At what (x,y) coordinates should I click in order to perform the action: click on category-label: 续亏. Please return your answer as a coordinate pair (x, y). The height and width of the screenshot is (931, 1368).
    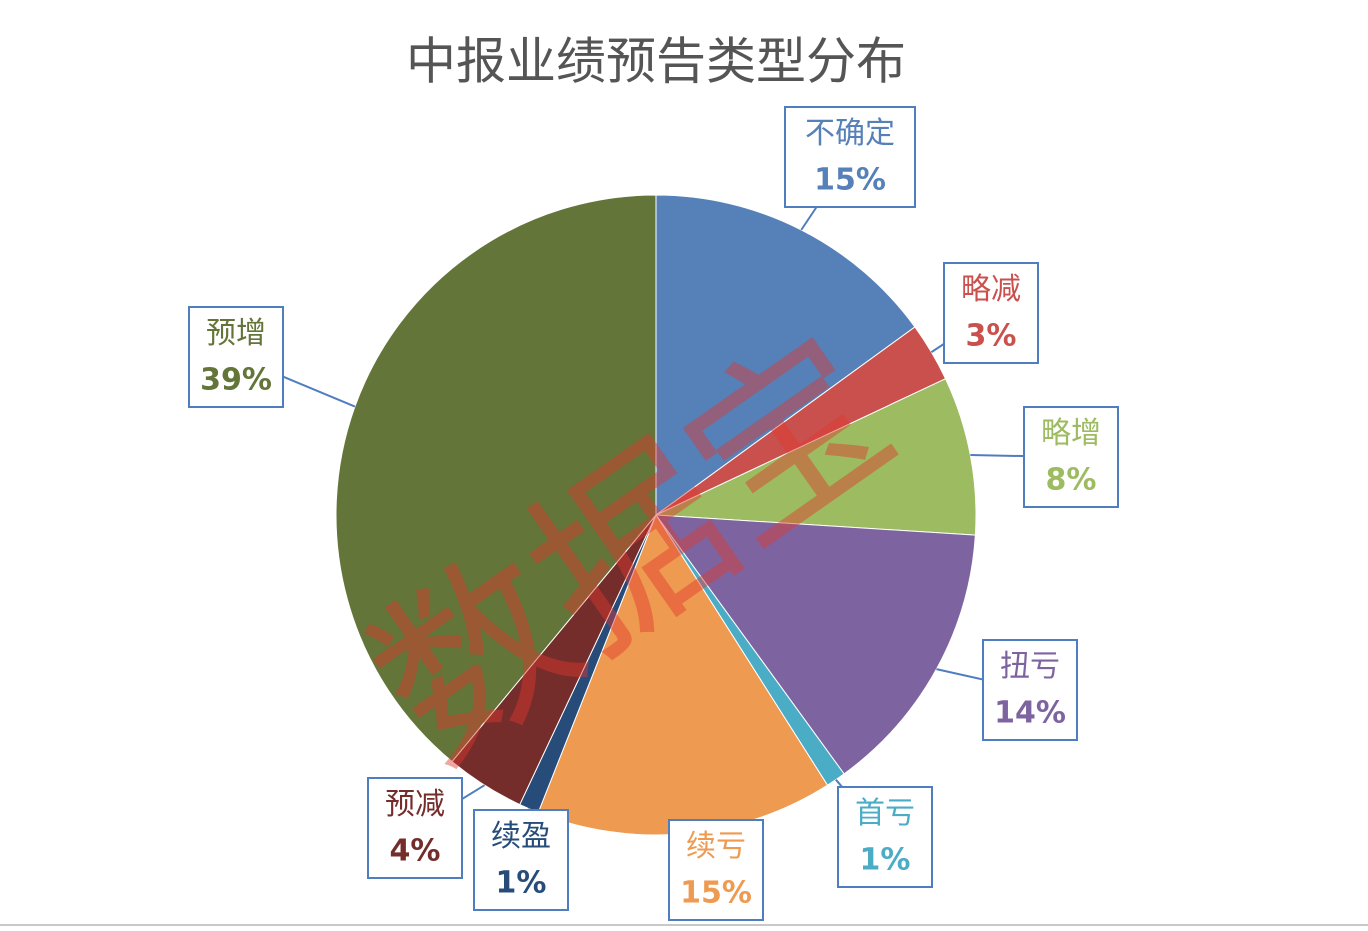
    Looking at the image, I should click on (716, 846).